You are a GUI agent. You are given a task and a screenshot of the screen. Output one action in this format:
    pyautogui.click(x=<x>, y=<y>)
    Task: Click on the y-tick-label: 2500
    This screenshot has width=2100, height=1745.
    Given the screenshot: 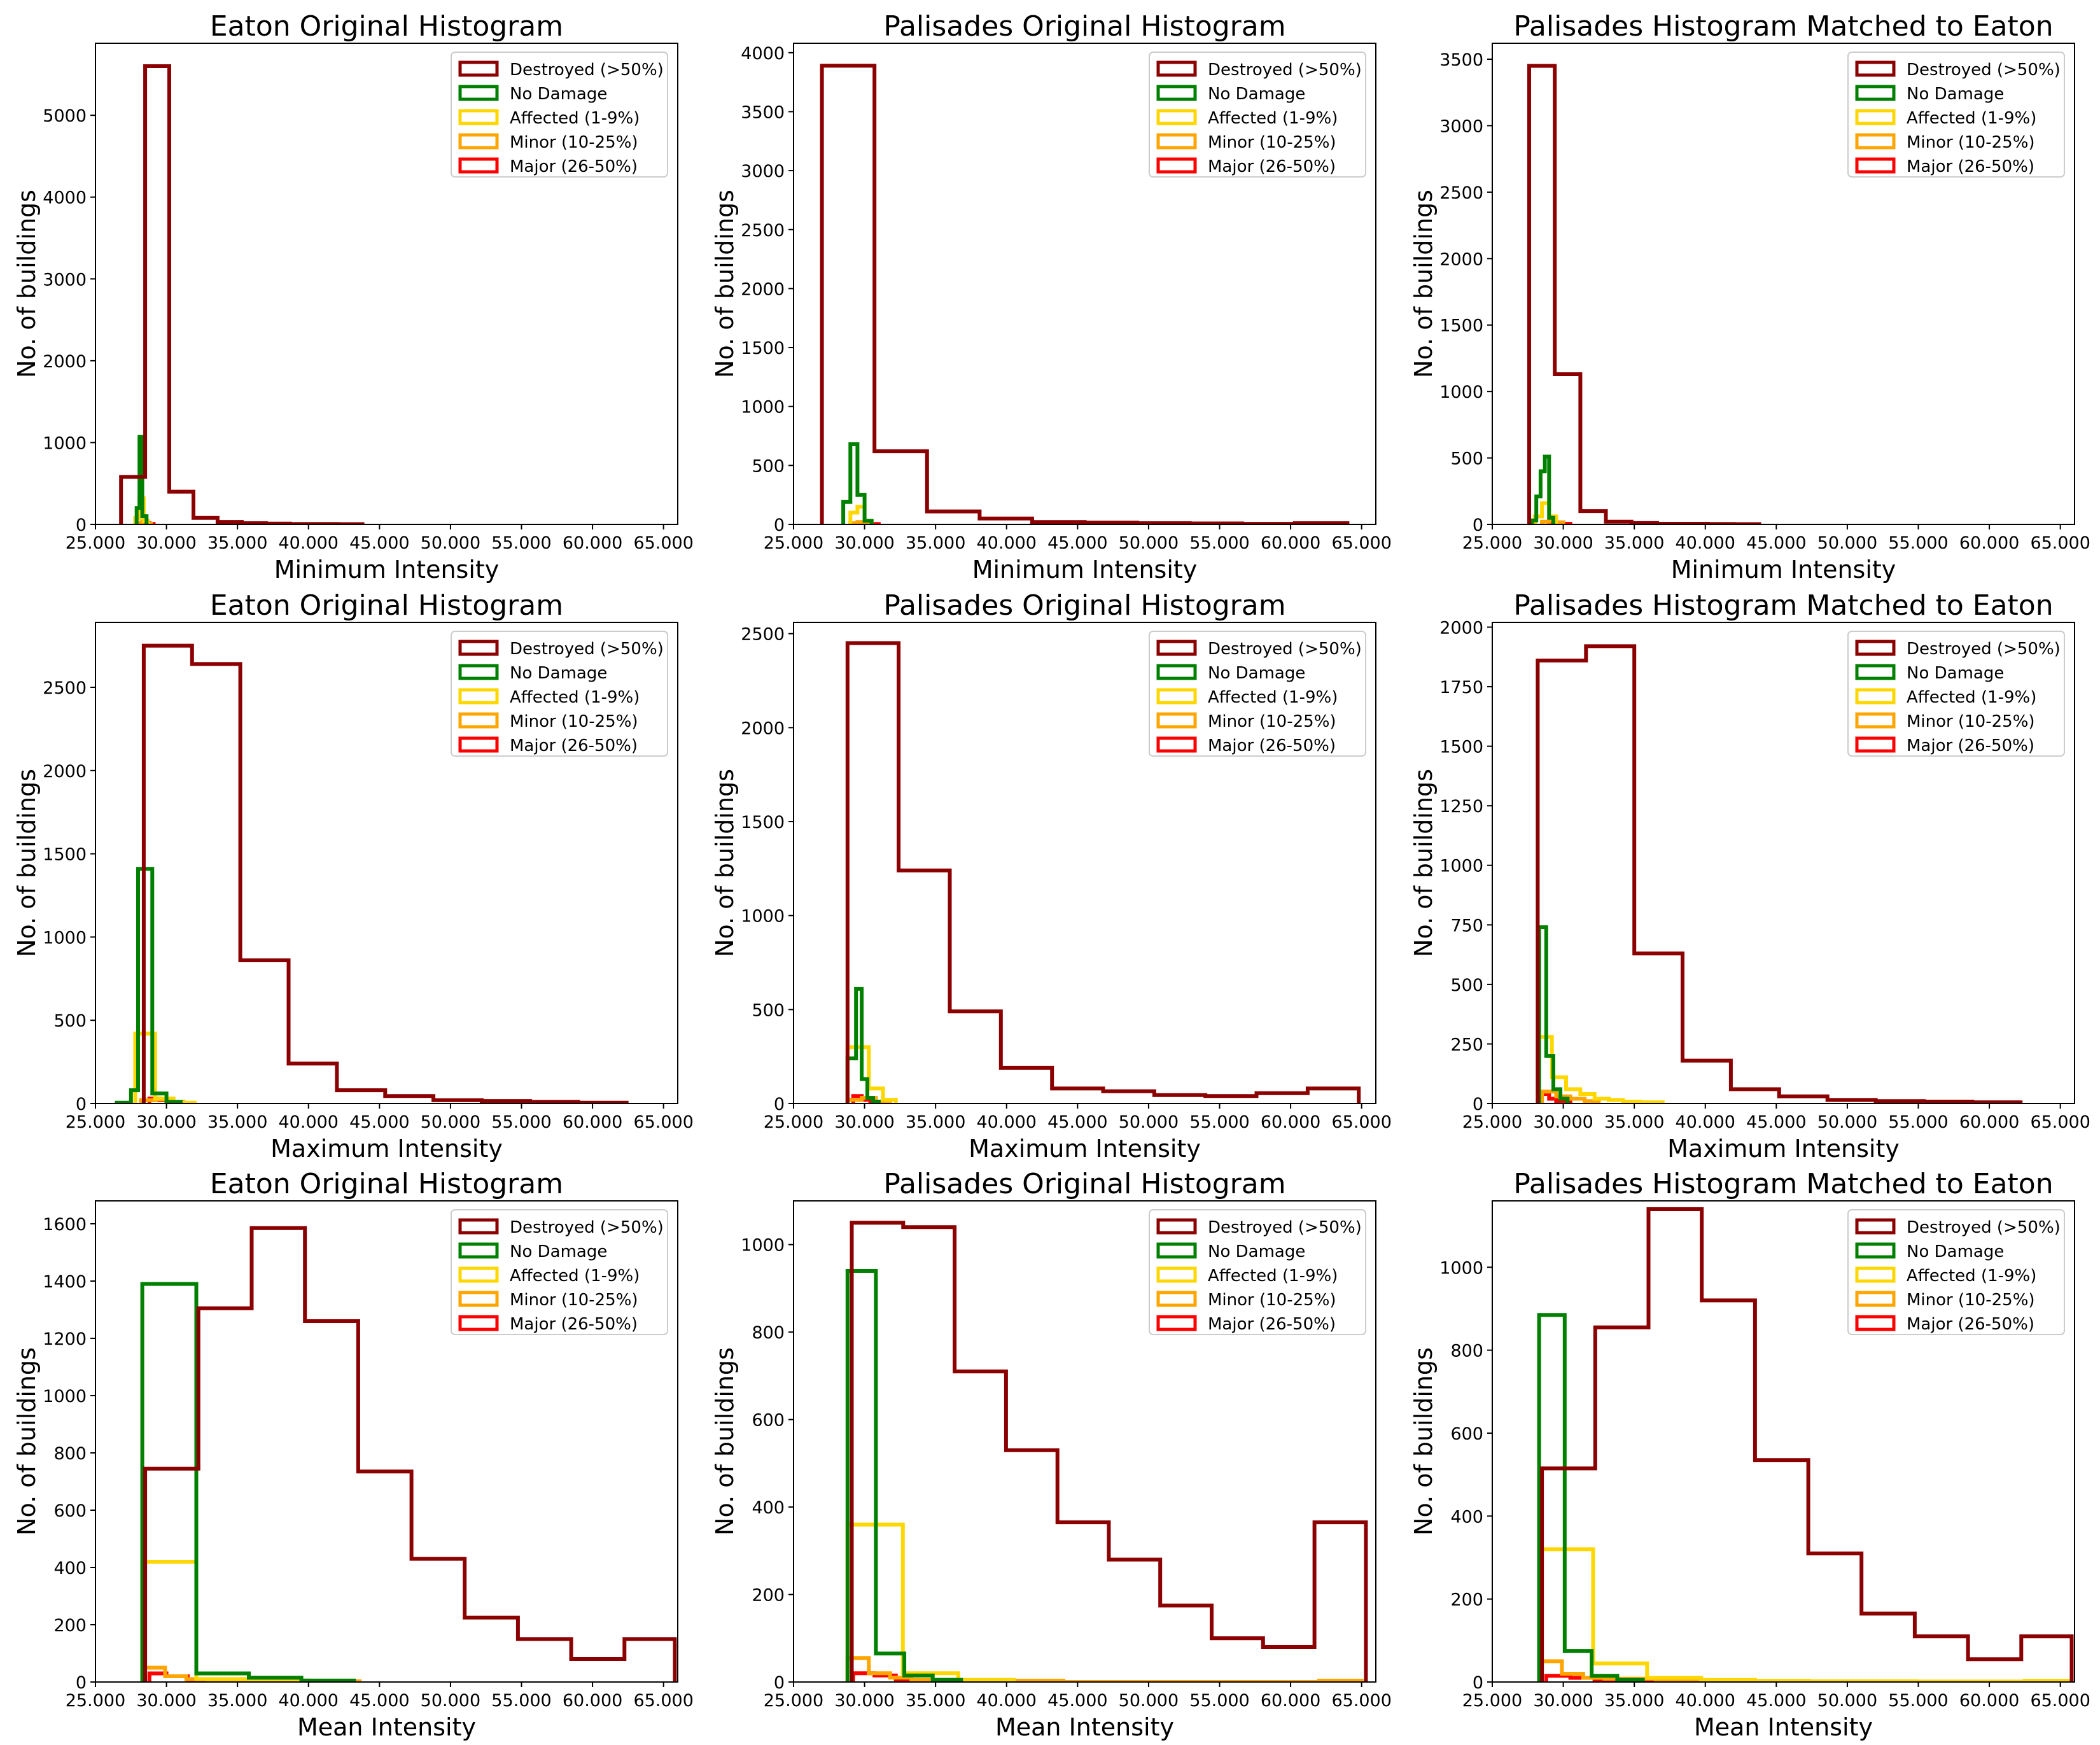 What is the action you would take?
    pyautogui.click(x=1461, y=193)
    